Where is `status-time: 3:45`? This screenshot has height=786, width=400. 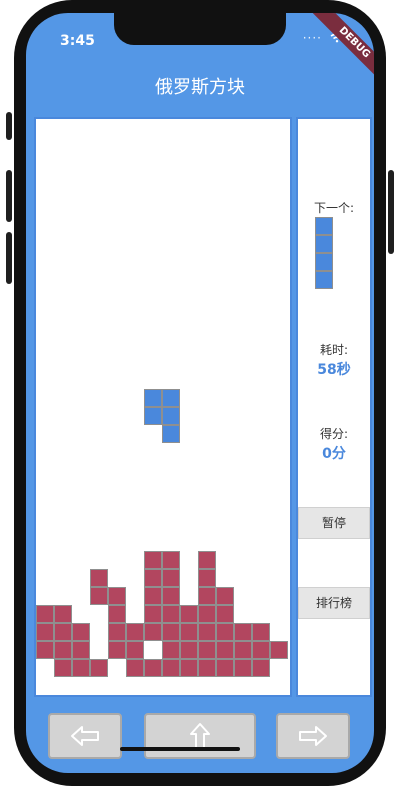 status-time: 3:45 is located at coordinates (77, 41).